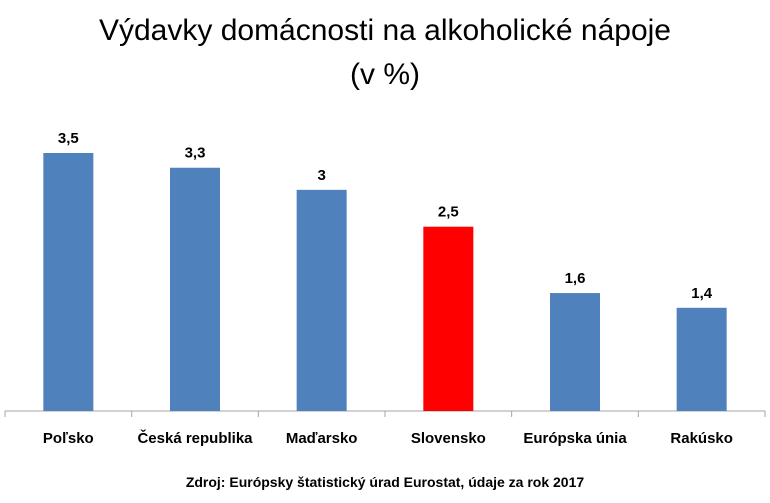 Image resolution: width=770 pixels, height=503 pixels. Describe the element at coordinates (195, 153) in the screenshot. I see `data-label: 3,3` at that location.